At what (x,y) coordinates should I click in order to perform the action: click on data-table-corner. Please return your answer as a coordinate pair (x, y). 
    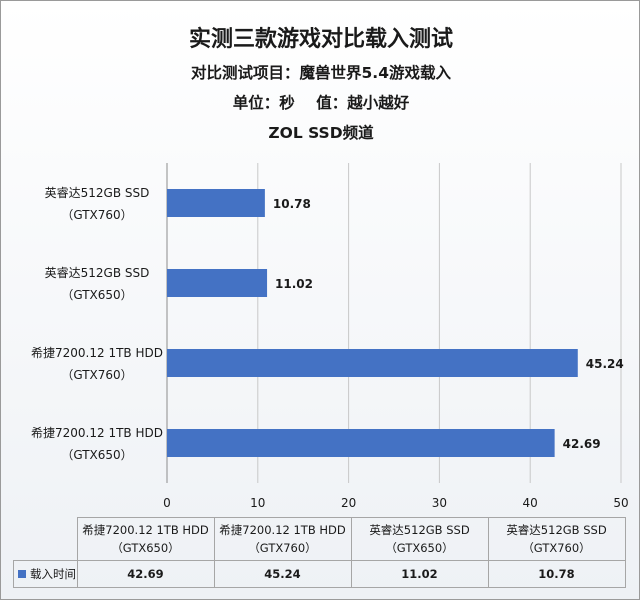
    Looking at the image, I should click on (45, 539).